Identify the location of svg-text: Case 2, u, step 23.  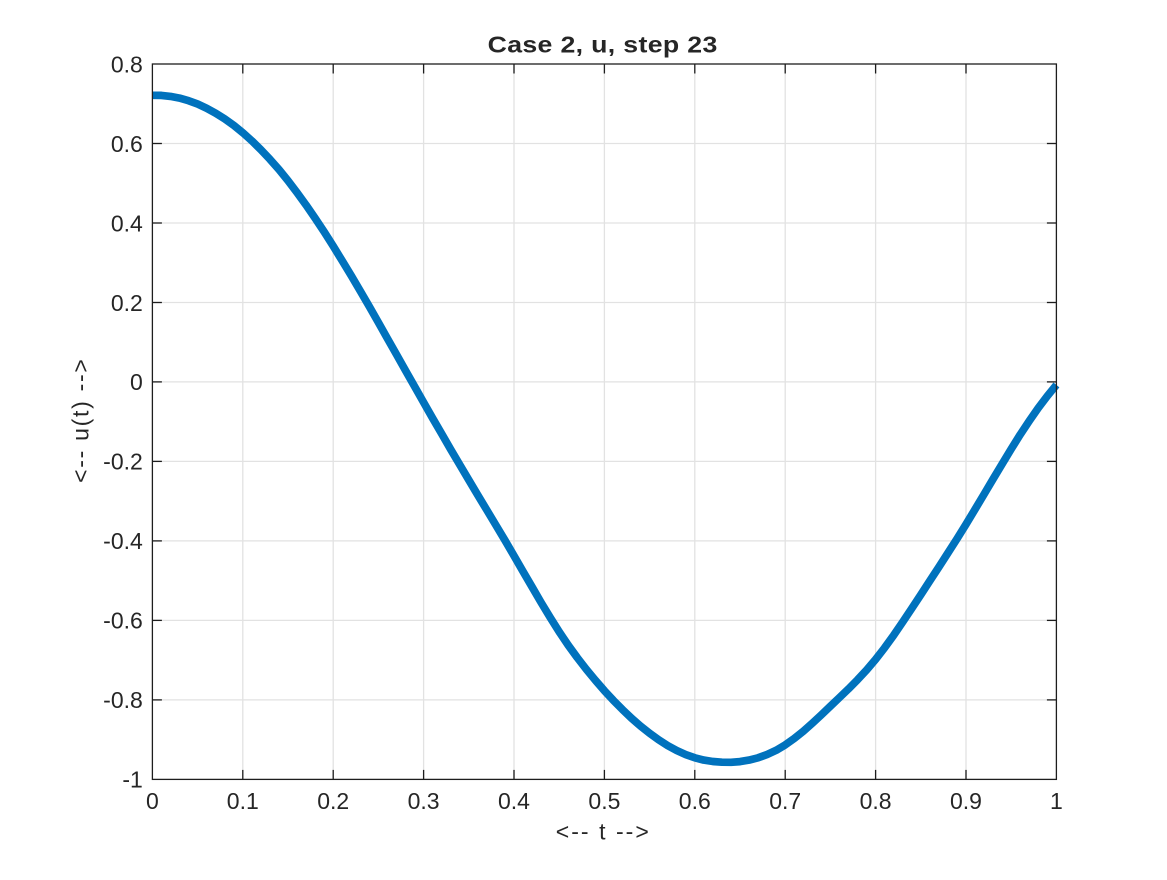
(603, 45).